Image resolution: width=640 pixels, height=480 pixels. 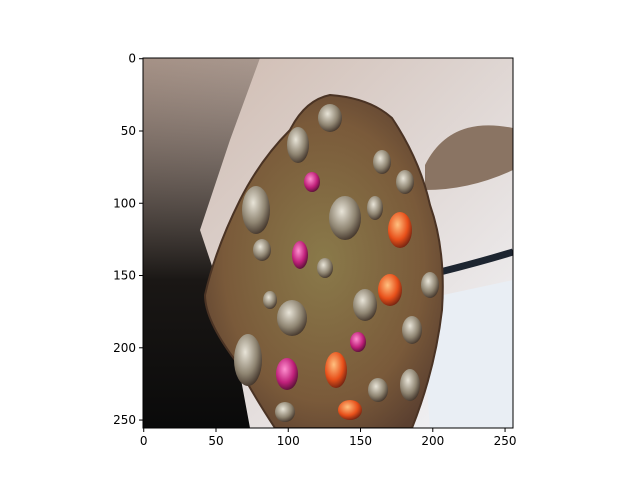 I want to click on x-tick-label: 100, so click(x=288, y=441).